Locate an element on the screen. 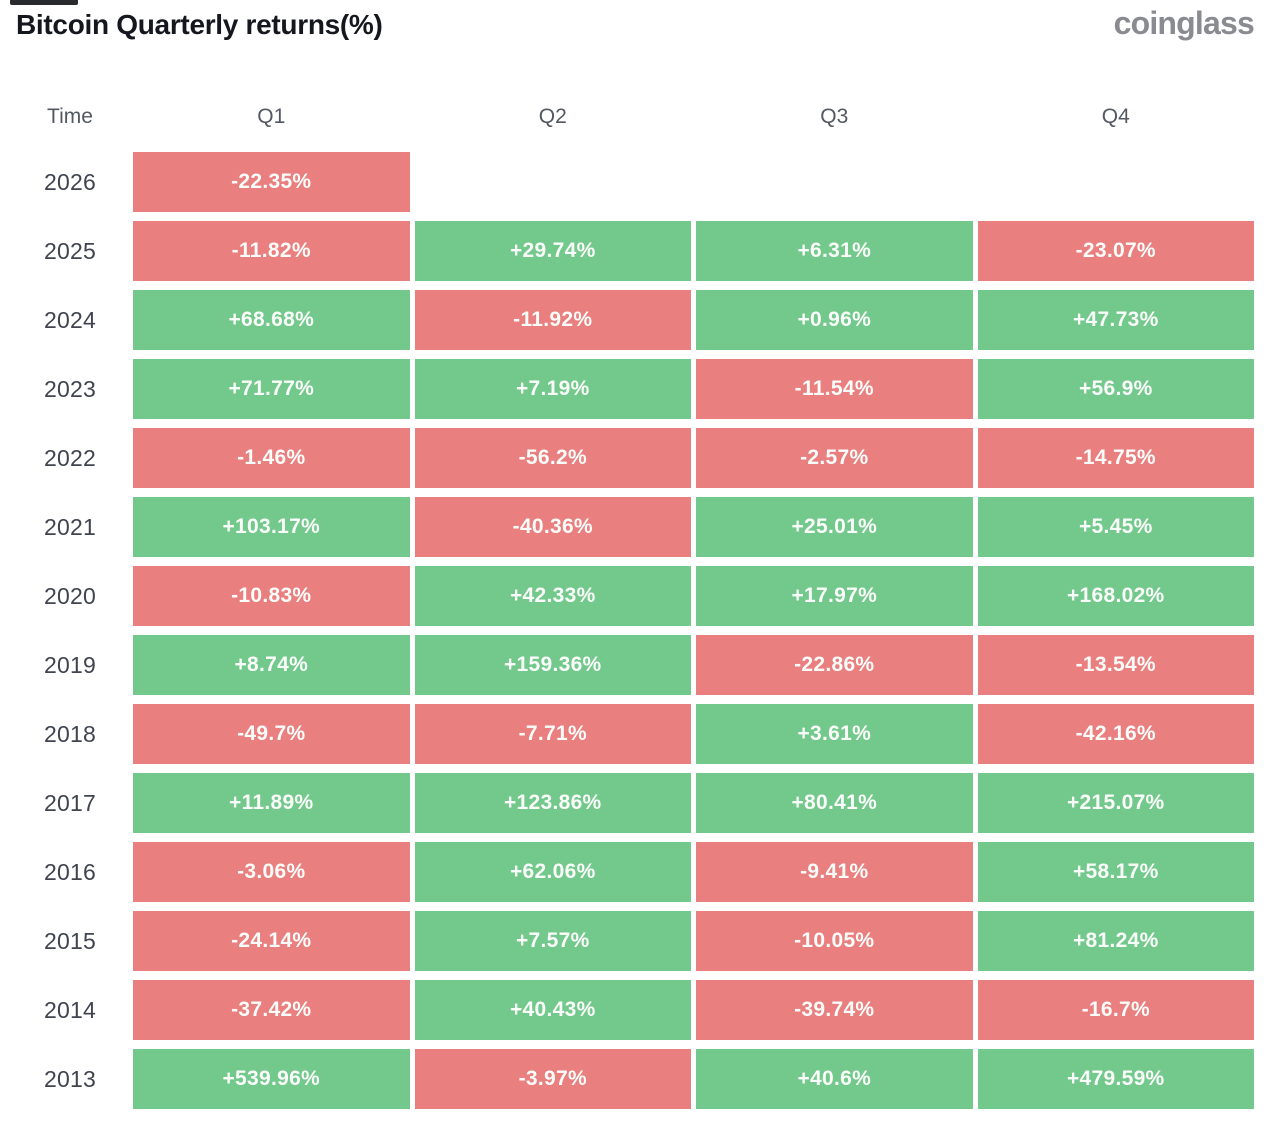  return-cell-2014-q3: -39.74% is located at coordinates (834, 1010).